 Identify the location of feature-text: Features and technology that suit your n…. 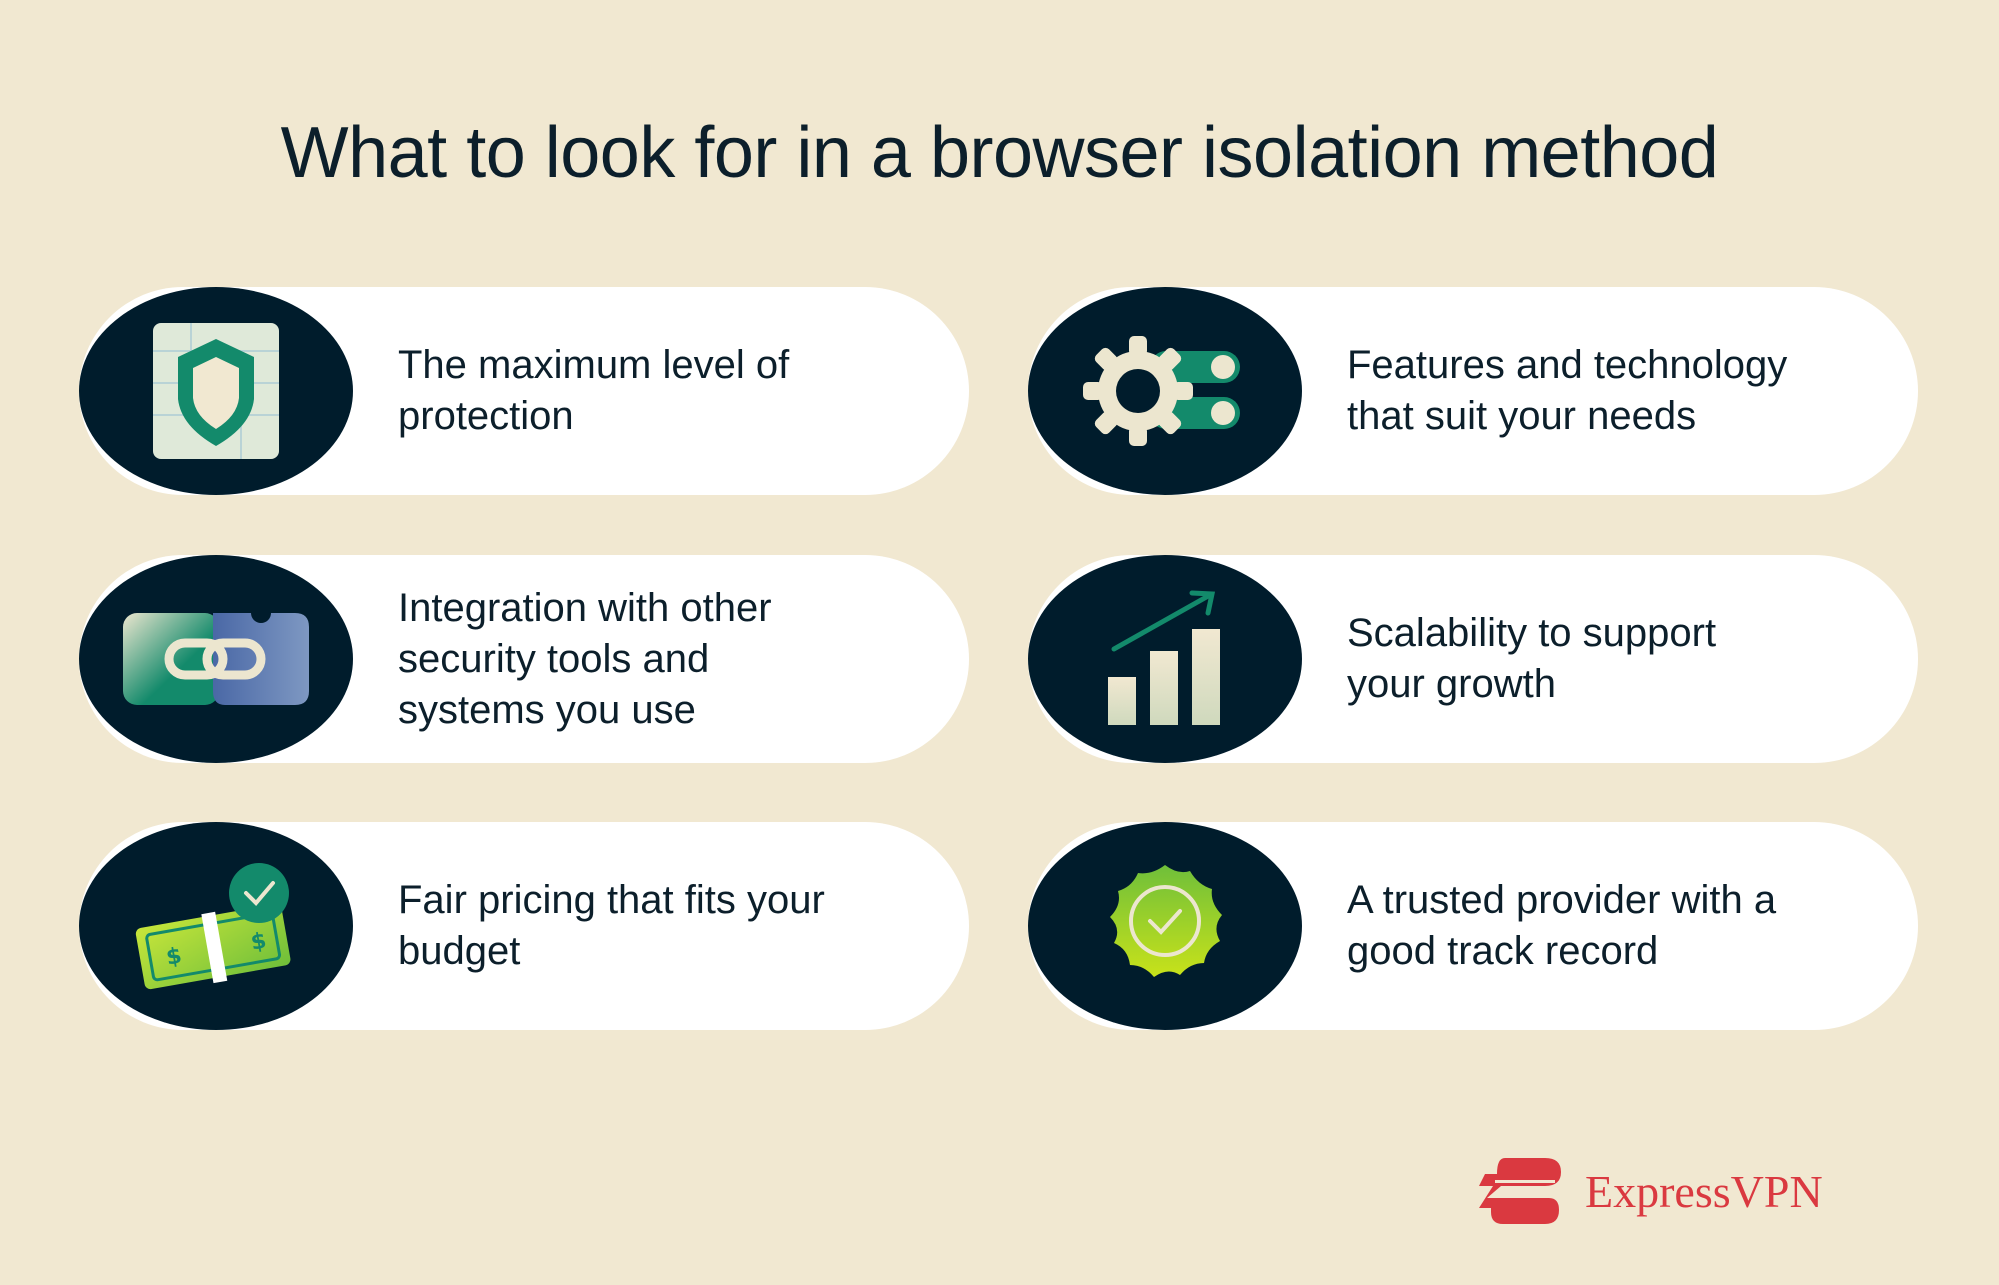
(1567, 390).